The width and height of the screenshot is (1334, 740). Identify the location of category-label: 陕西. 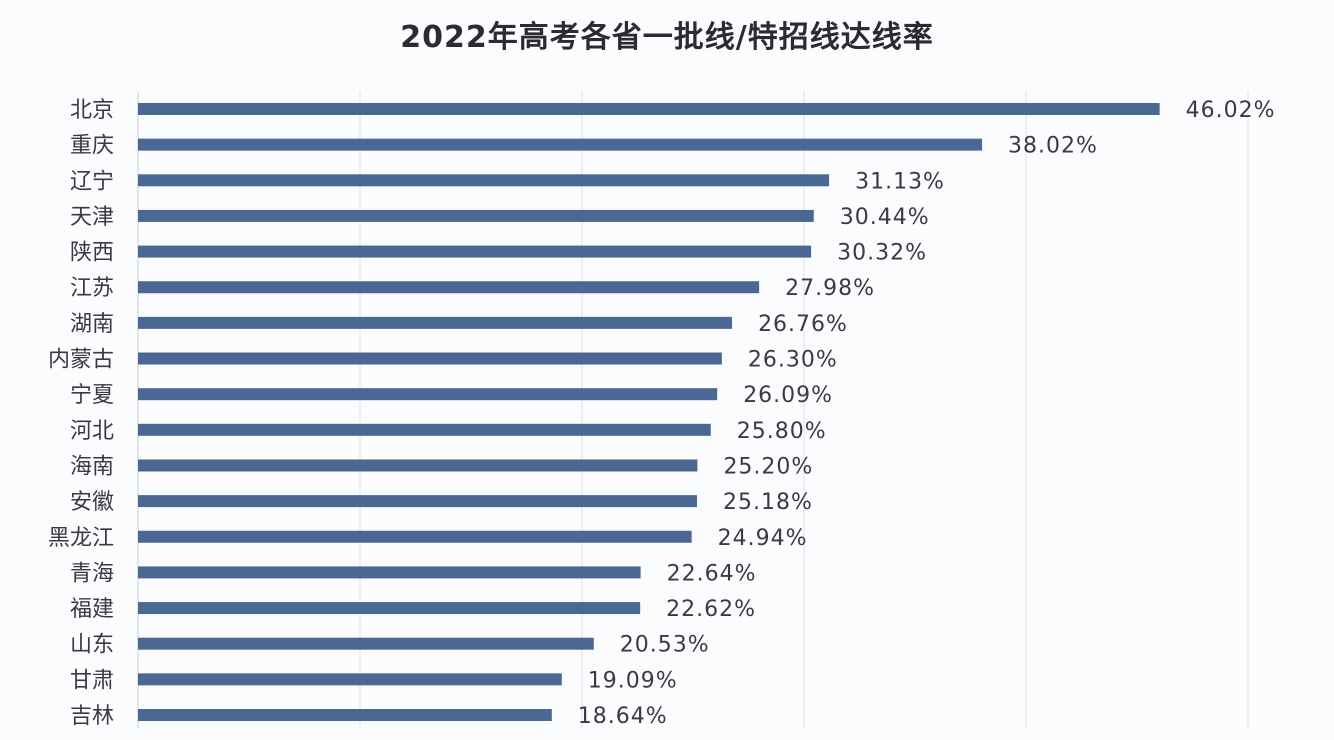
(92, 253).